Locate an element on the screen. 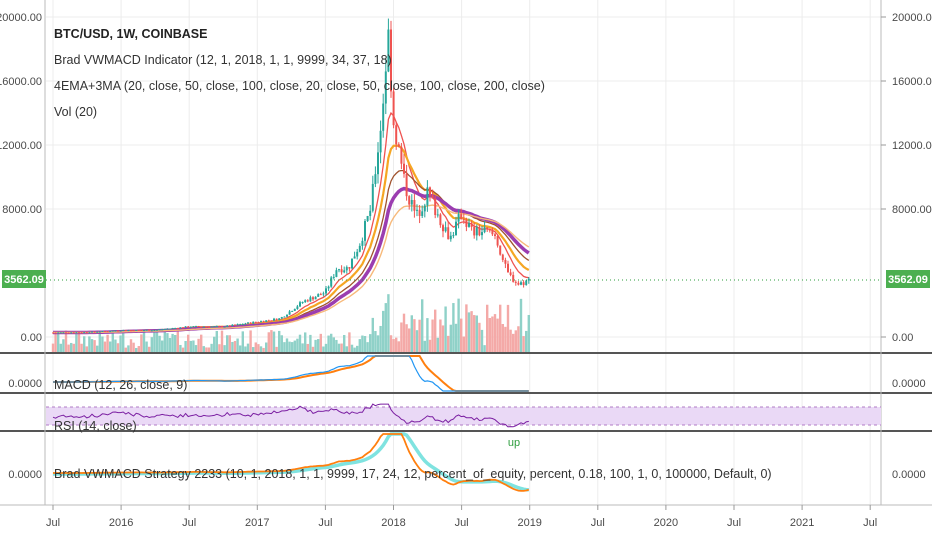 This screenshot has width=932, height=550. symbol-title: BTC/USD, 1W, COINBASE is located at coordinates (131, 34).